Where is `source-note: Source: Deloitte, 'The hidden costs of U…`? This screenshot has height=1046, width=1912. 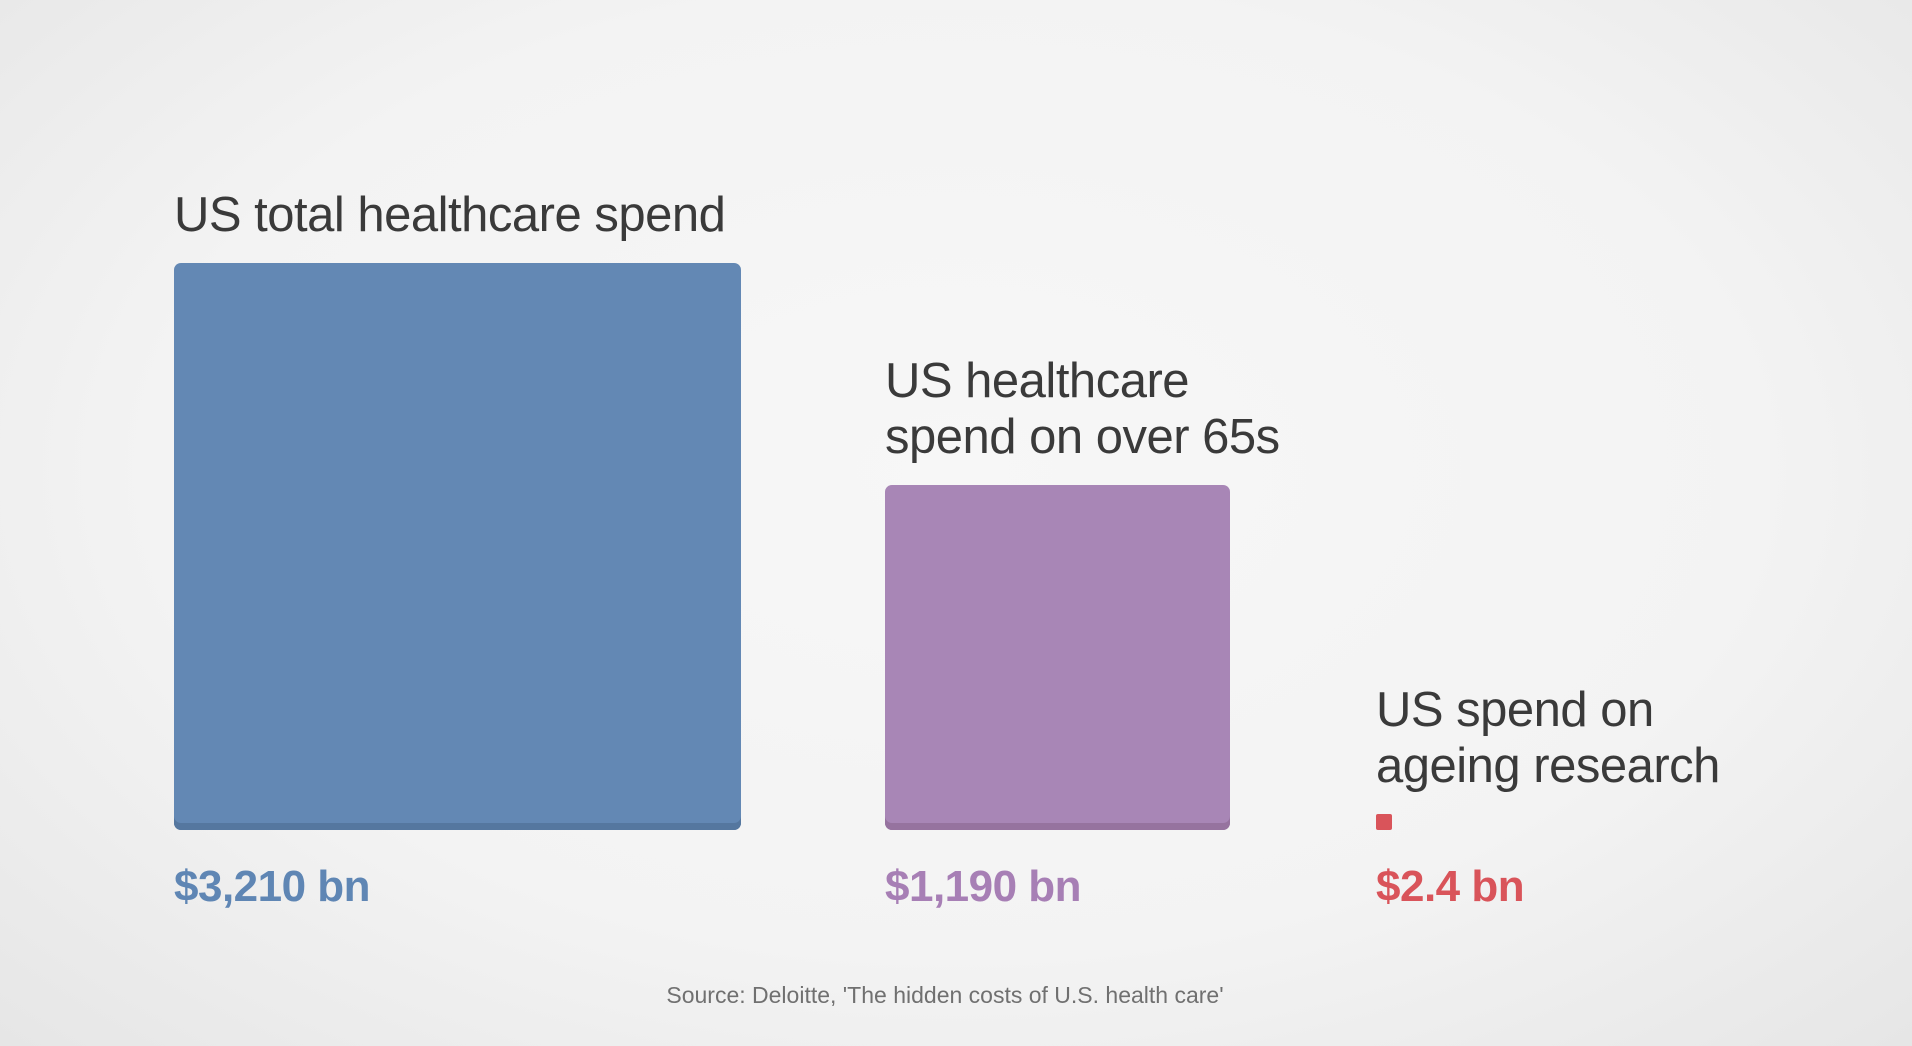
source-note: Source: Deloitte, 'The hidden costs of U… is located at coordinates (945, 995).